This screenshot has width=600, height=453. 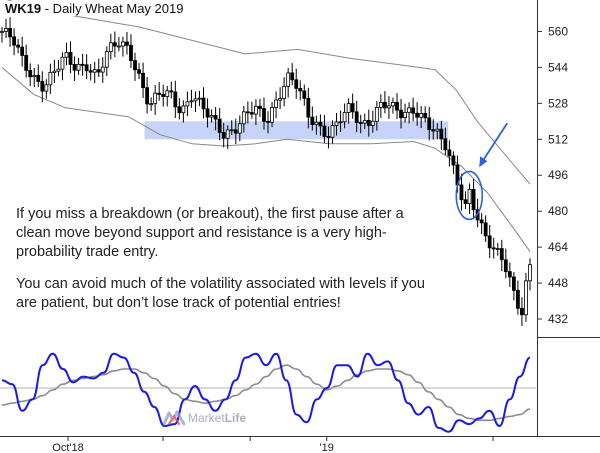 I want to click on marketlife-logo-icon, so click(x=174, y=418).